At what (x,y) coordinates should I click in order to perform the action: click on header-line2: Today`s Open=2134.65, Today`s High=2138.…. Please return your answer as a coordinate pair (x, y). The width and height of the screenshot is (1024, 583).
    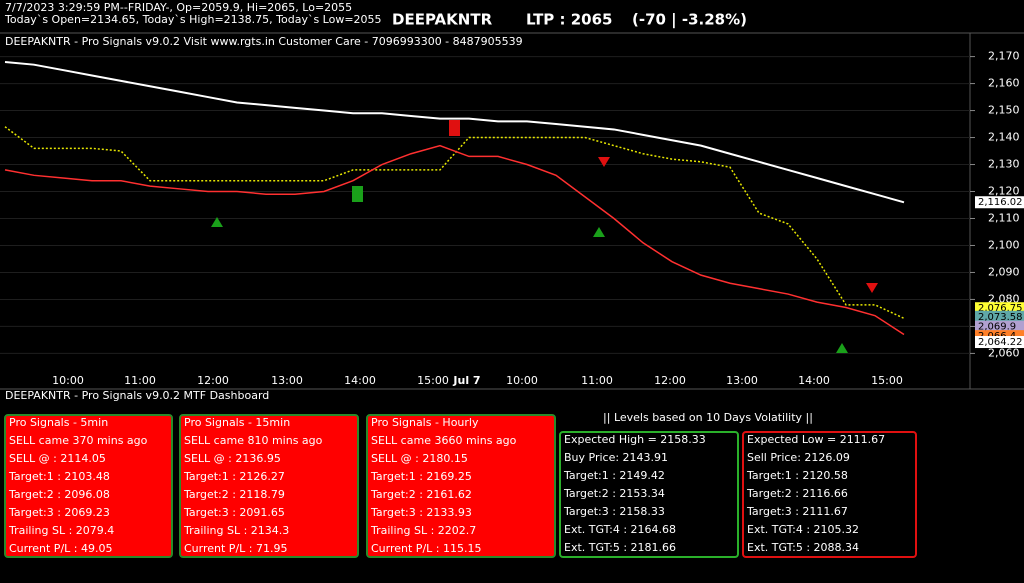
    Looking at the image, I should click on (193, 19).